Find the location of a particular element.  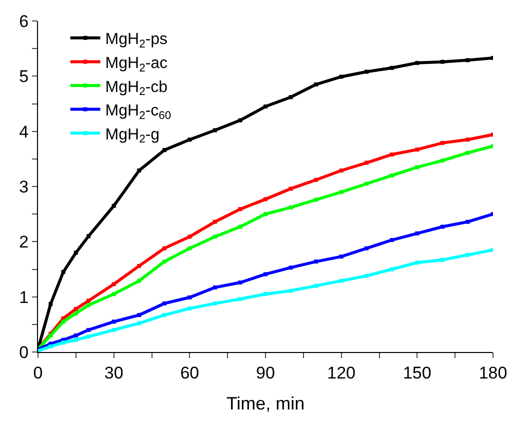

x-axis-title: Time, min is located at coordinates (265, 404).